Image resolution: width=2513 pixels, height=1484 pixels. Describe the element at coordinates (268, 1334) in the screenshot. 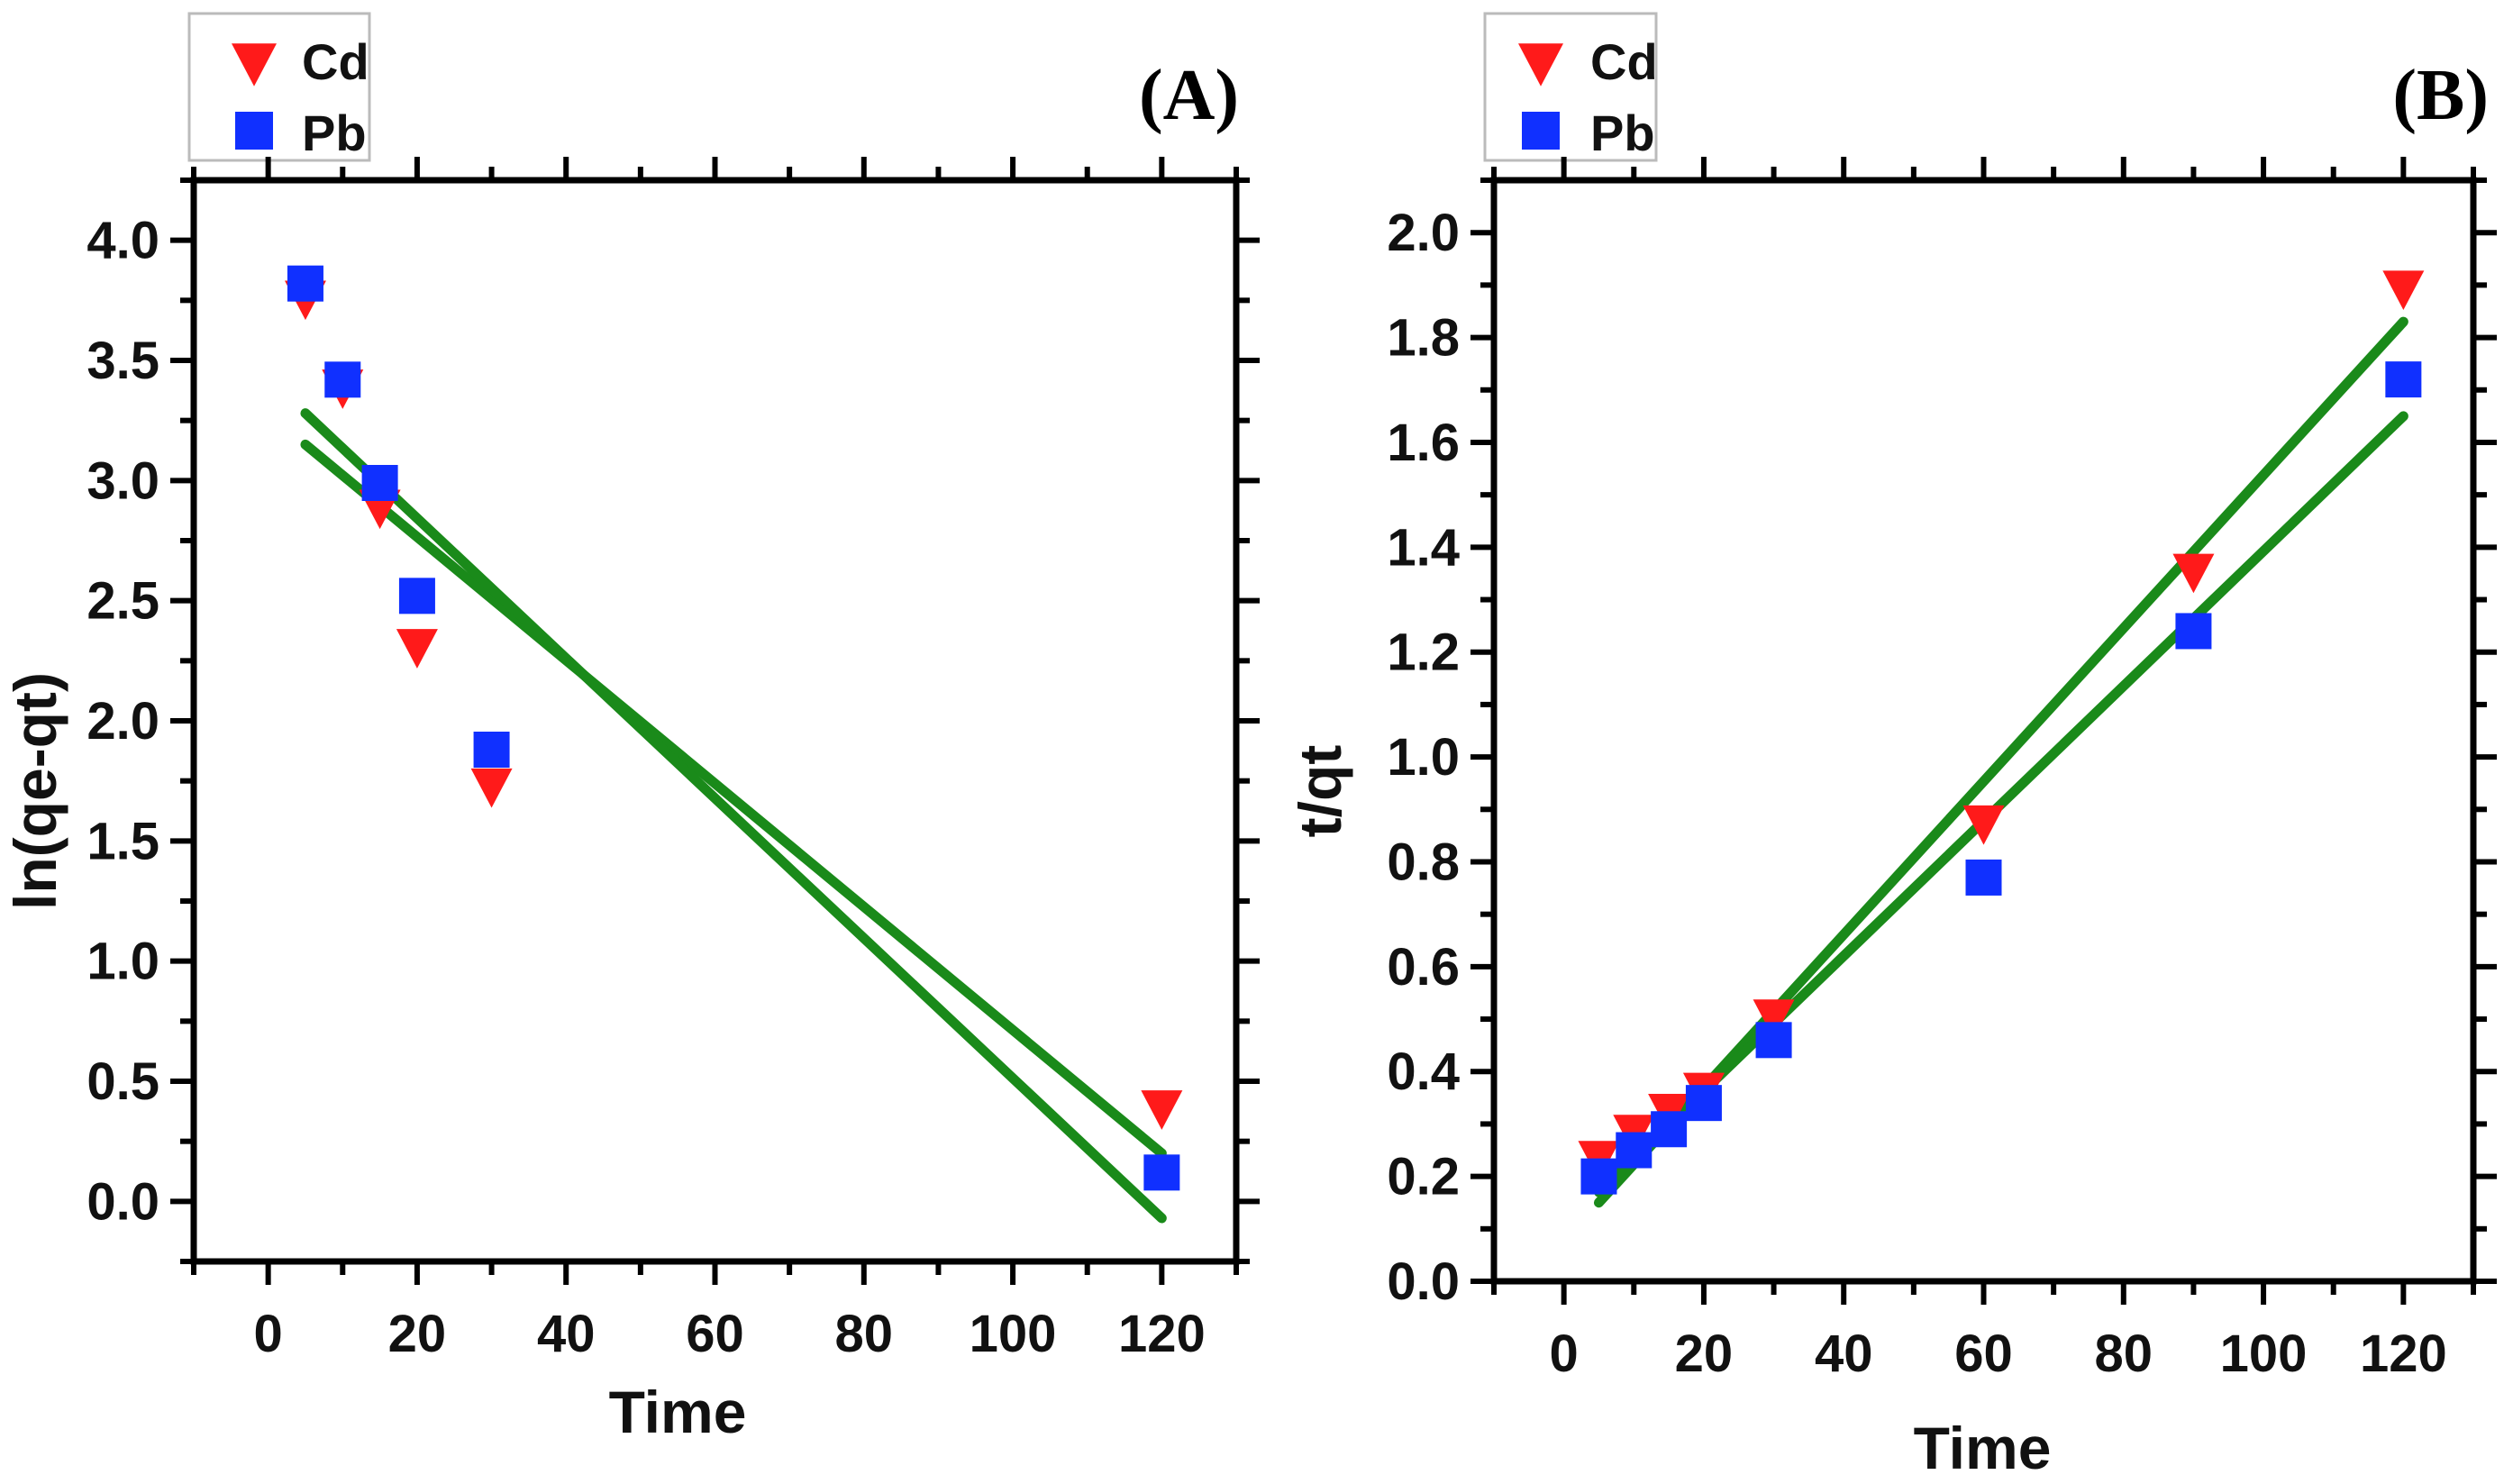

I see `x-tick-label-a: 0` at that location.